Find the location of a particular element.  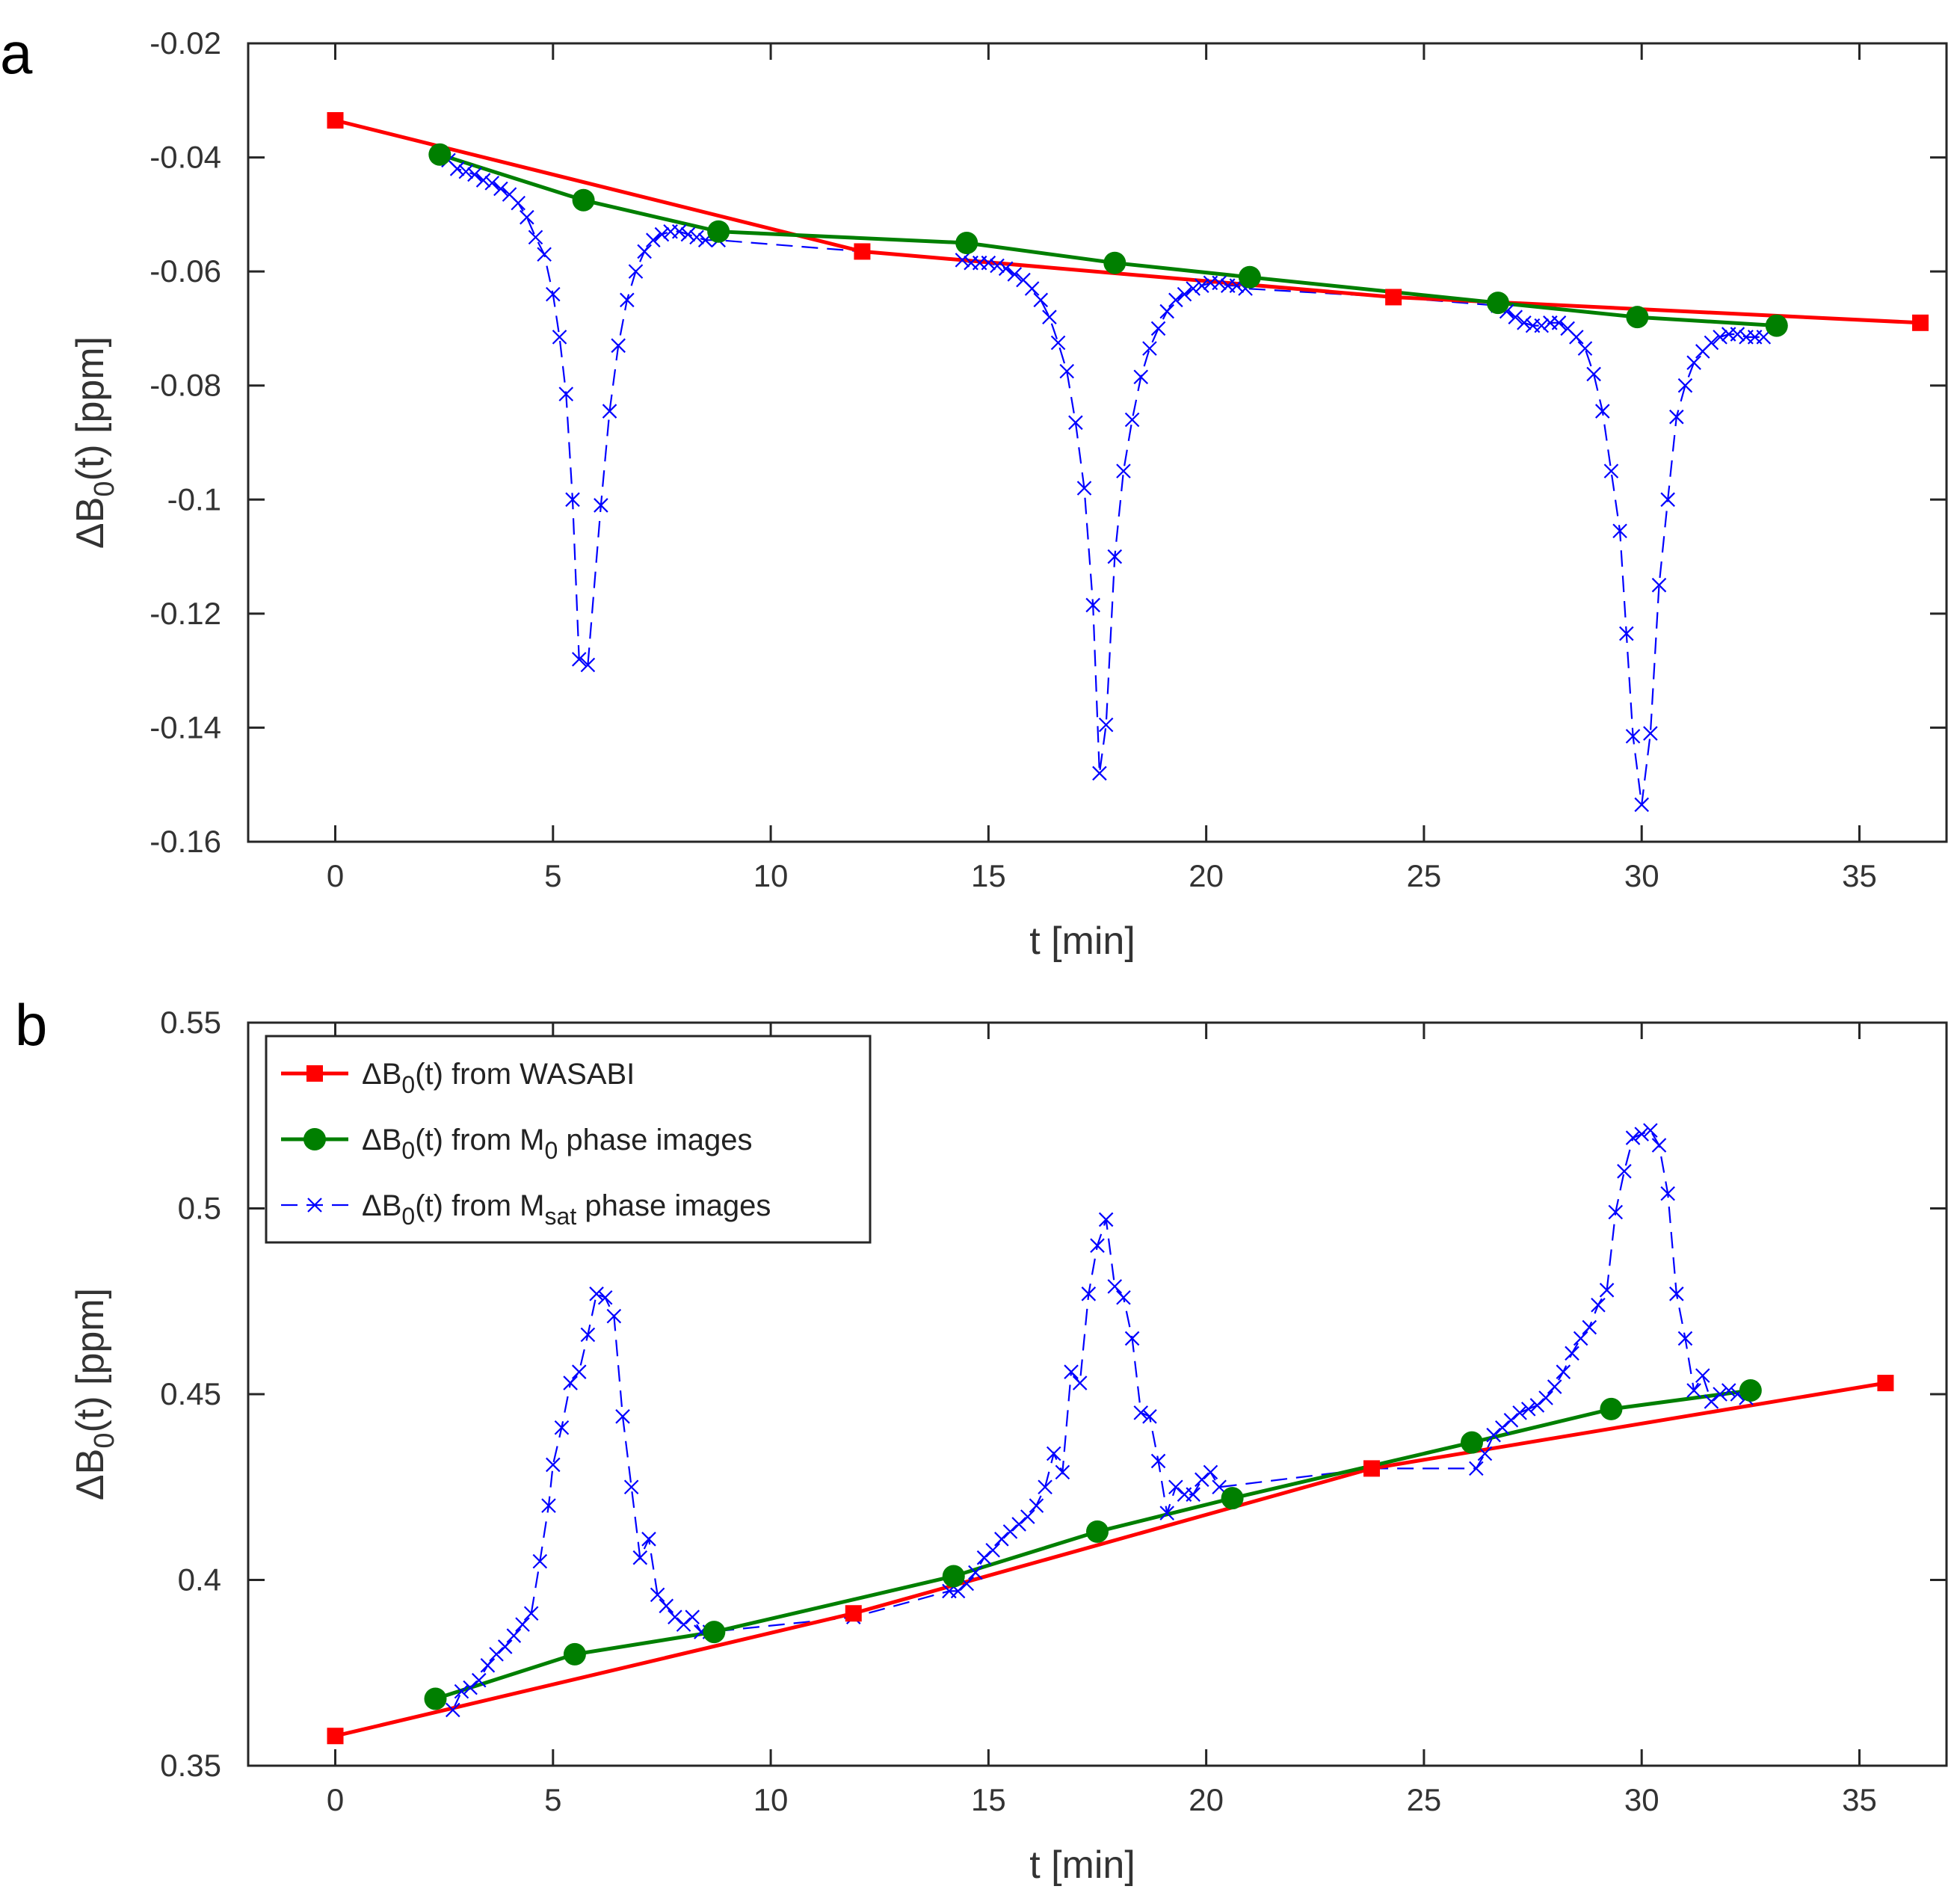

legend-marker-wasabi is located at coordinates (314, 1073).